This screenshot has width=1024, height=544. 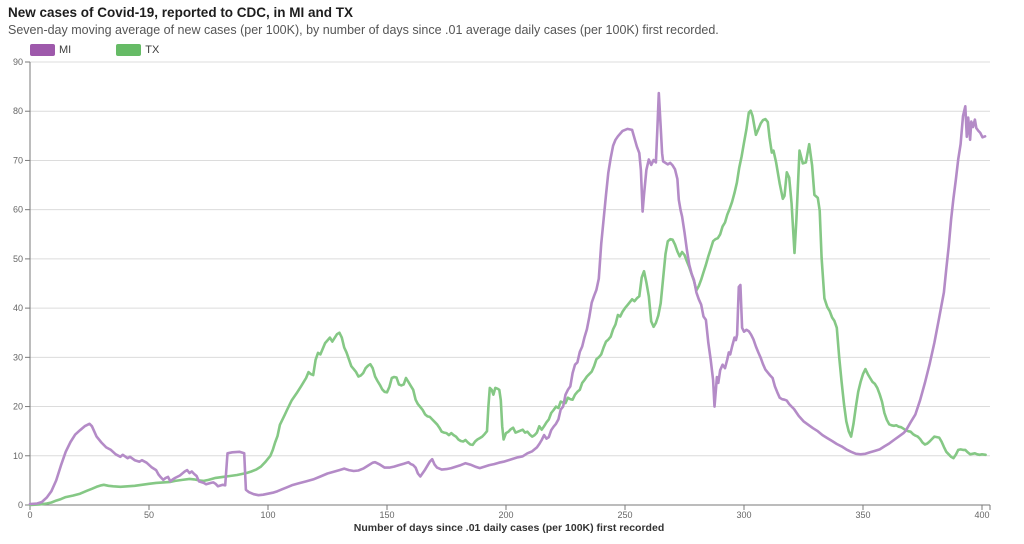 I want to click on y-tick-label-0: 0, so click(x=20, y=505).